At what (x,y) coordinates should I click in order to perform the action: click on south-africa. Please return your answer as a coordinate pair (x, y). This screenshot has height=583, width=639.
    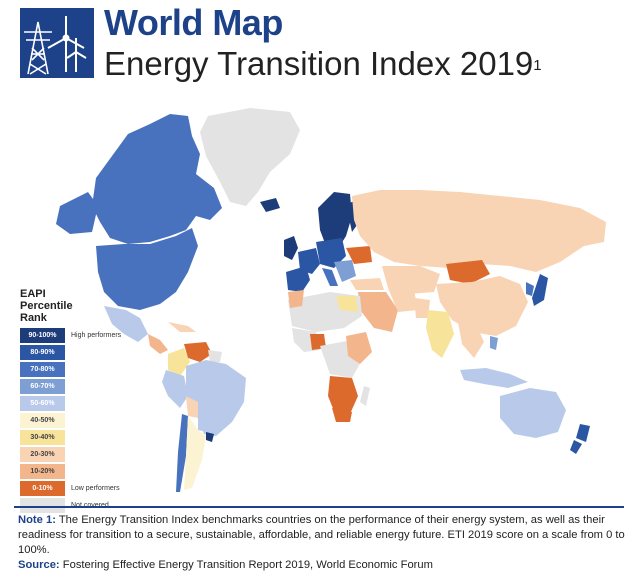
    Looking at the image, I should click on (342, 415).